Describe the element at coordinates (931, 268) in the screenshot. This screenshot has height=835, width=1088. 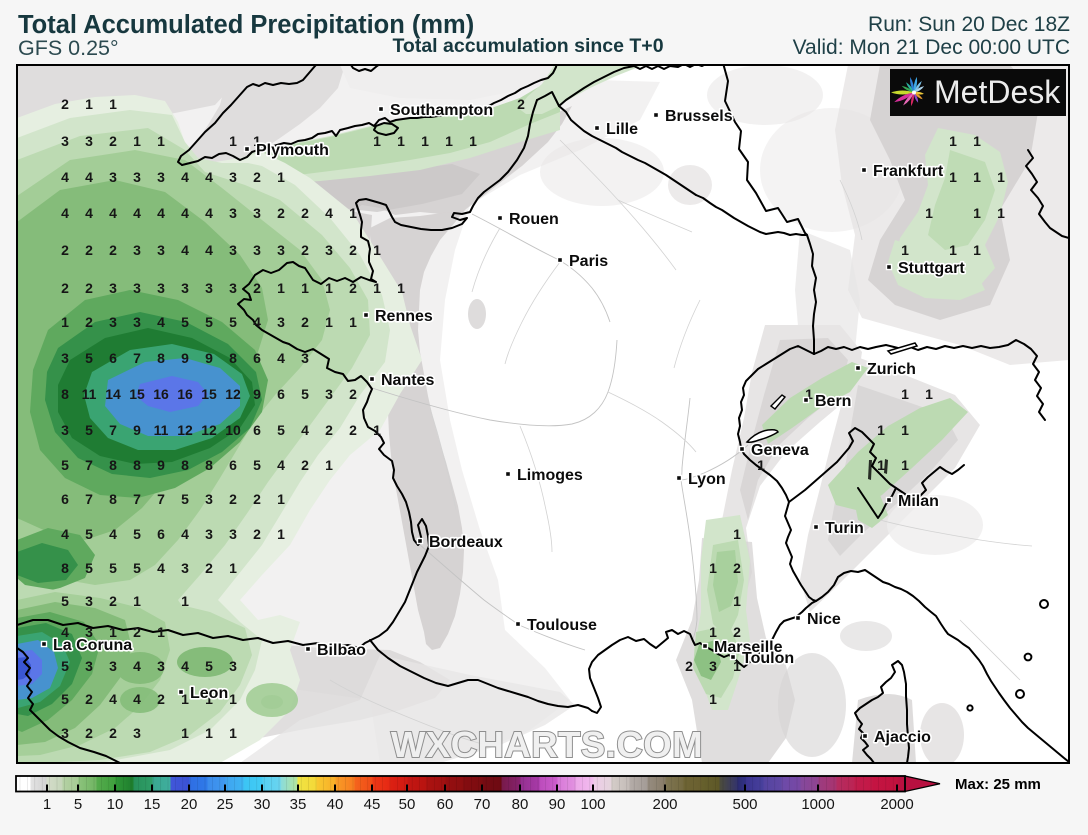
I see `svg-text: Stuttgart` at that location.